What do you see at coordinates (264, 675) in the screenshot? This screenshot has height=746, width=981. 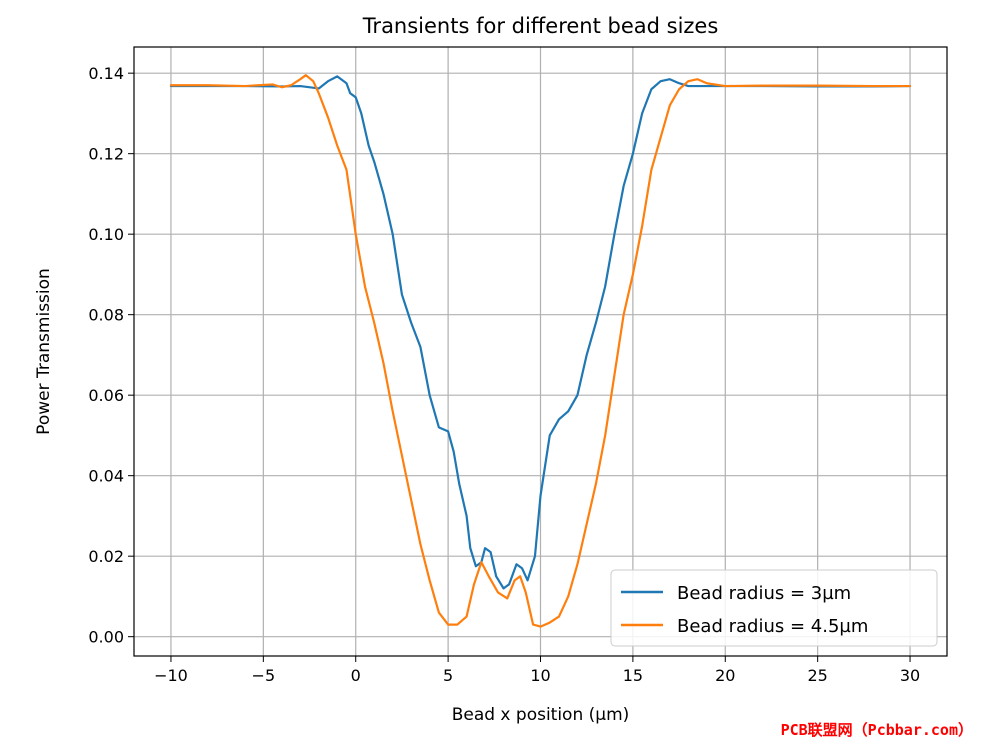 I see `x-tick-label: −5` at bounding box center [264, 675].